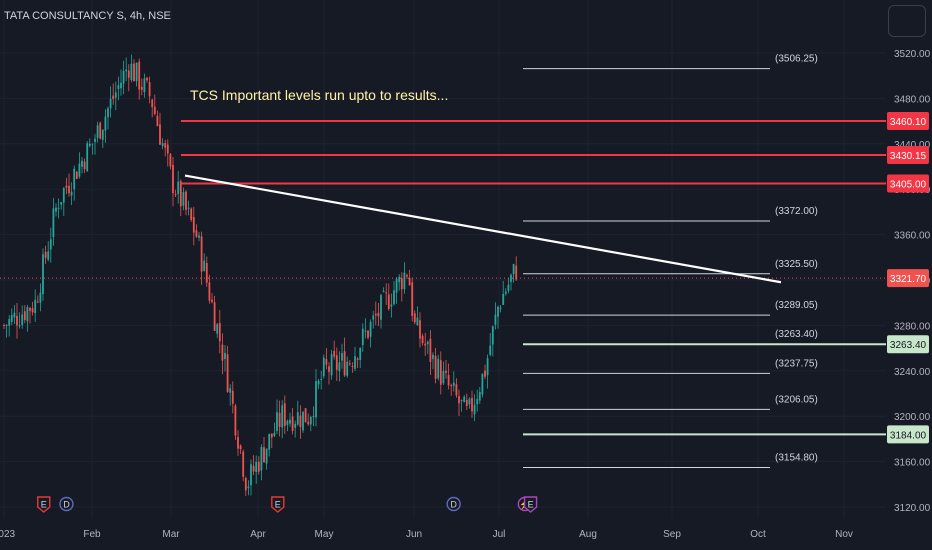  Describe the element at coordinates (278, 504) in the screenshot. I see `earnings-marker` at that location.